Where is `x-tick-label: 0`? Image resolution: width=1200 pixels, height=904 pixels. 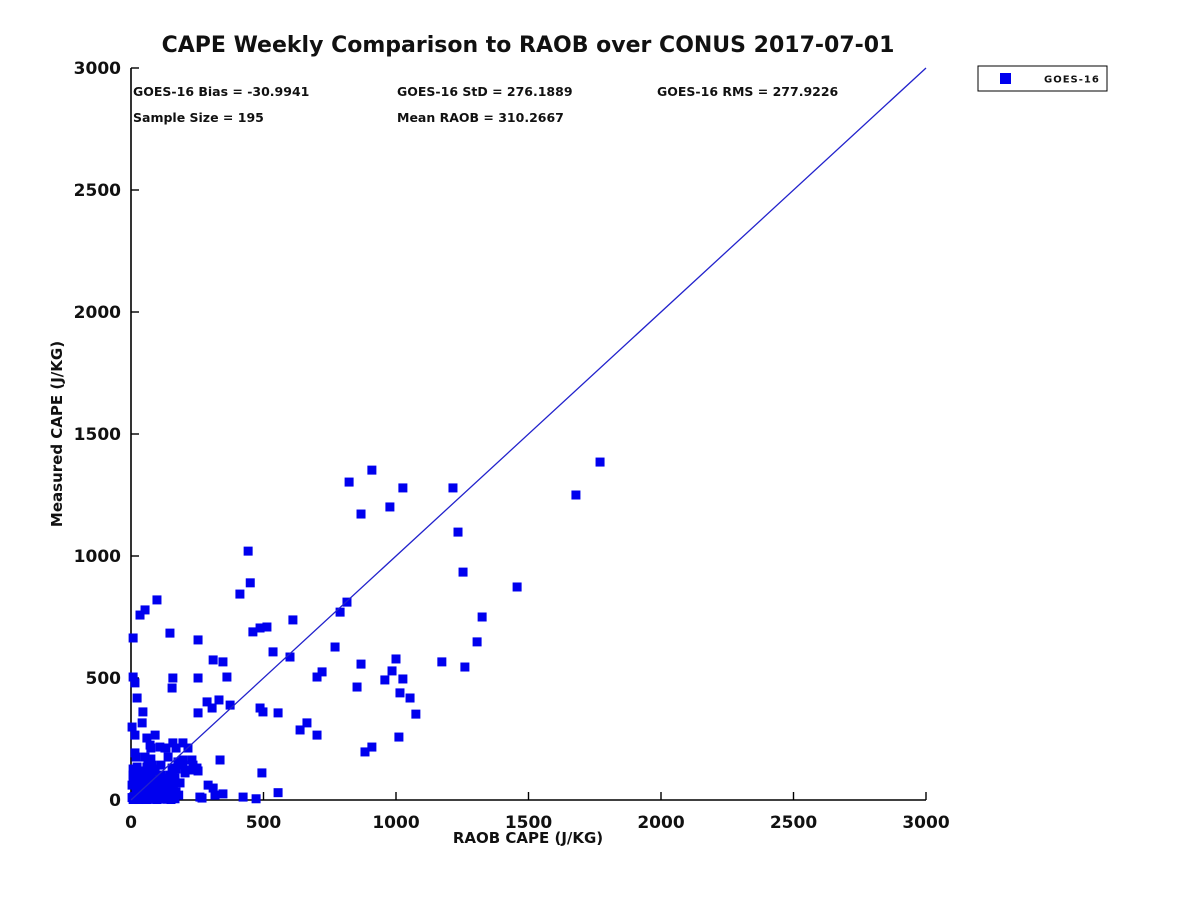 x-tick-label: 0 is located at coordinates (131, 823).